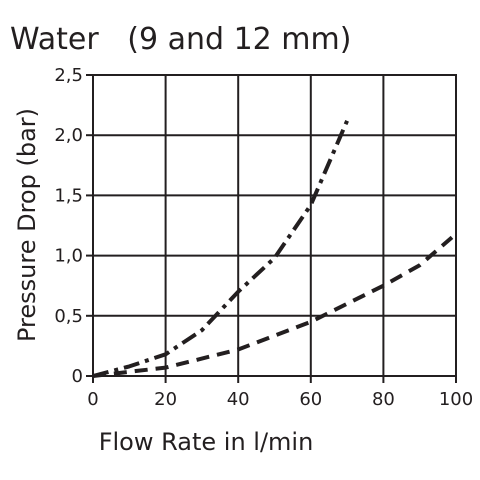 The width and height of the screenshot is (480, 480). I want to click on chart-title: Water (9 and 12 mm), so click(180, 39).